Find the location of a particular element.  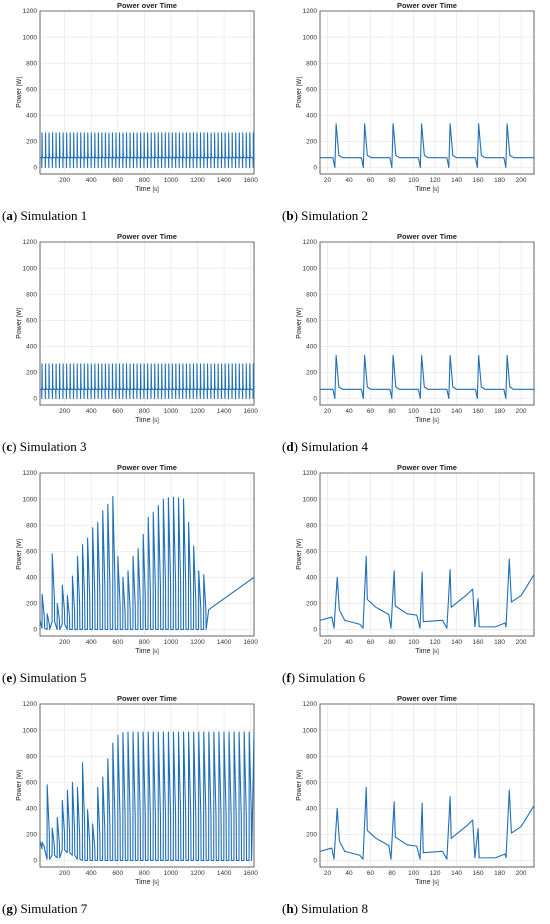

x-tick-label: 160 is located at coordinates (478, 642).